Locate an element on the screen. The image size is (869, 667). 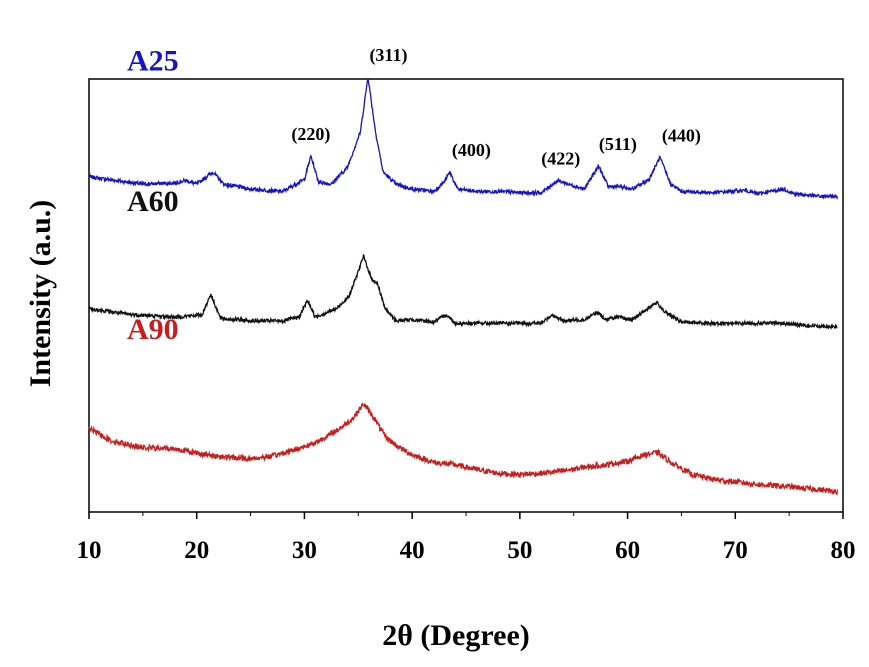
x-axis-tick-labels: 10 20 30 40 50 60 70 80 is located at coordinates (466, 550).